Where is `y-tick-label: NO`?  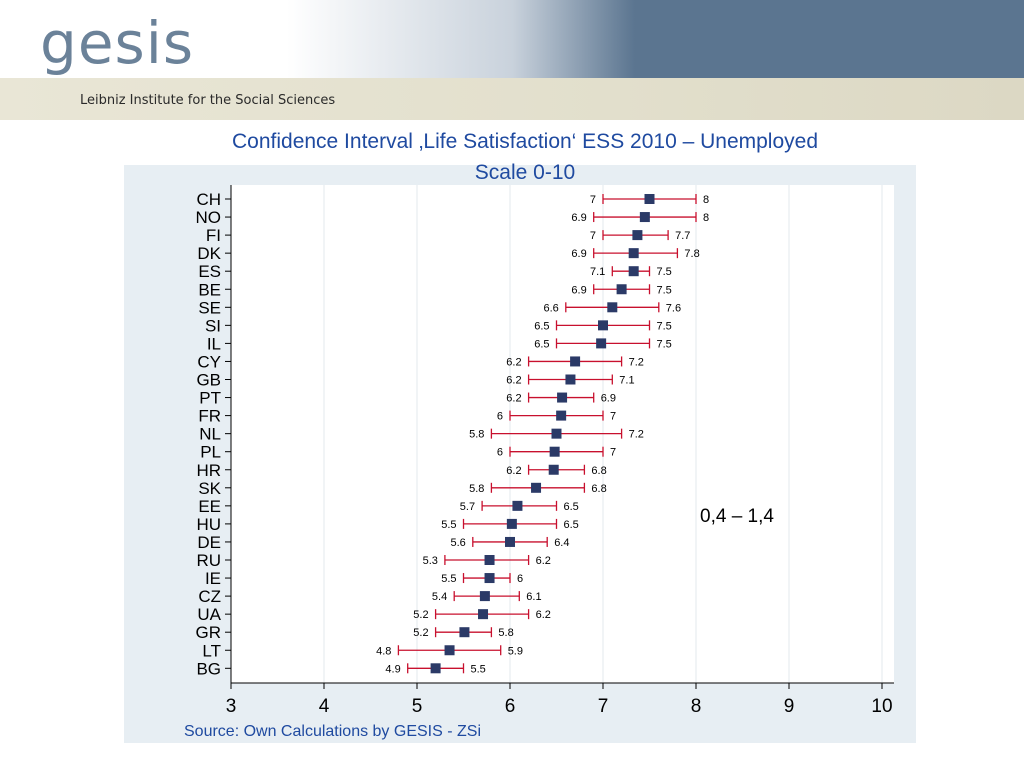
y-tick-label: NO is located at coordinates (209, 217).